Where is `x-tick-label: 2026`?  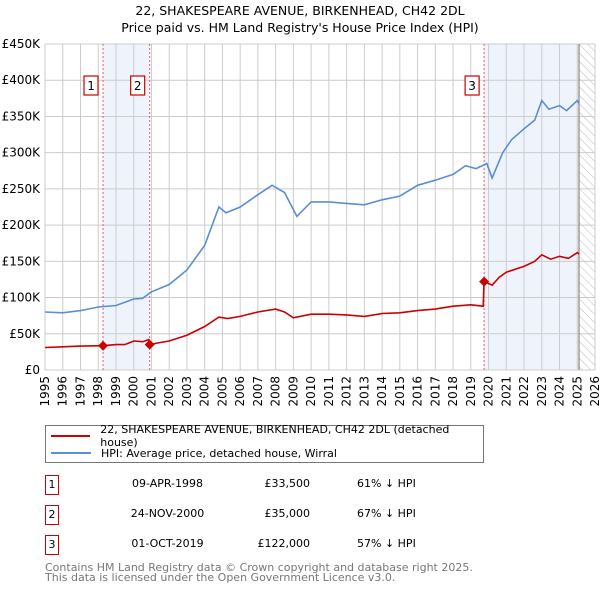 x-tick-label: 2026 is located at coordinates (594, 391).